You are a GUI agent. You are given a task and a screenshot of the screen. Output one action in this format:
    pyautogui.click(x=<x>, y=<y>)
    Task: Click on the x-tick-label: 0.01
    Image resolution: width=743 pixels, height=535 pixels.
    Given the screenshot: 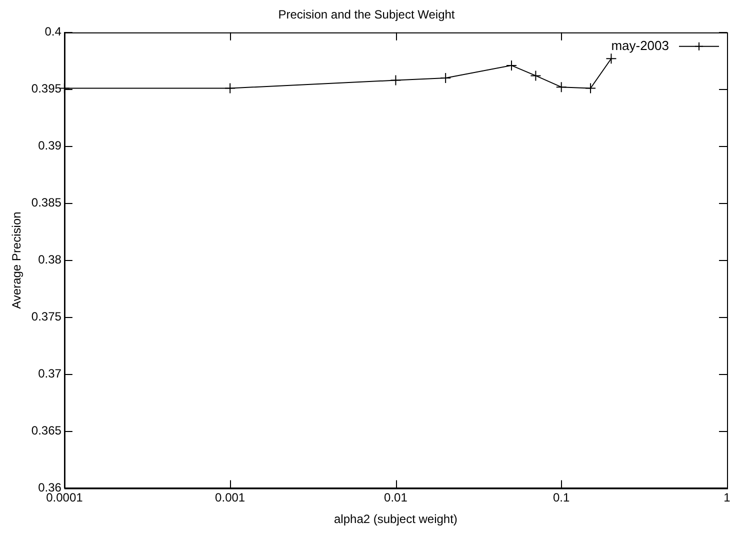 What is the action you would take?
    pyautogui.click(x=396, y=497)
    